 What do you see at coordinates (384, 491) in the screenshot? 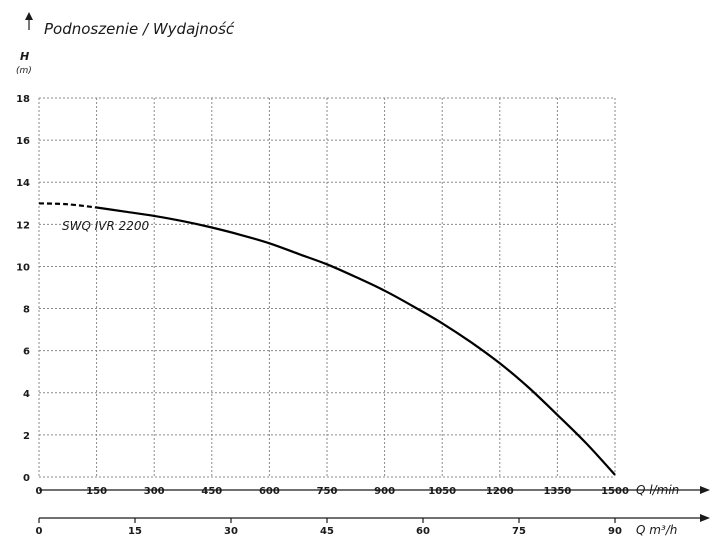
I see `x-tick-label: 900` at bounding box center [384, 491].